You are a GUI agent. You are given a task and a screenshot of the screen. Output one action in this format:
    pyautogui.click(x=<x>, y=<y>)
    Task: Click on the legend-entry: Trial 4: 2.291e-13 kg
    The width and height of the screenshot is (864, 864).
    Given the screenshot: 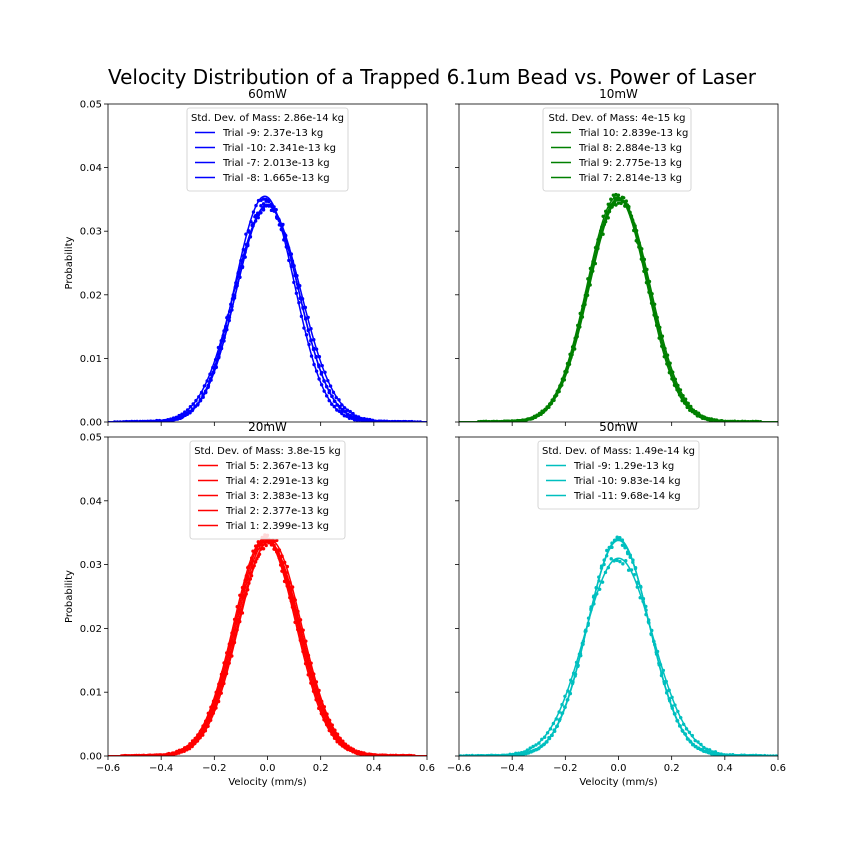 What is the action you would take?
    pyautogui.click(x=277, y=481)
    